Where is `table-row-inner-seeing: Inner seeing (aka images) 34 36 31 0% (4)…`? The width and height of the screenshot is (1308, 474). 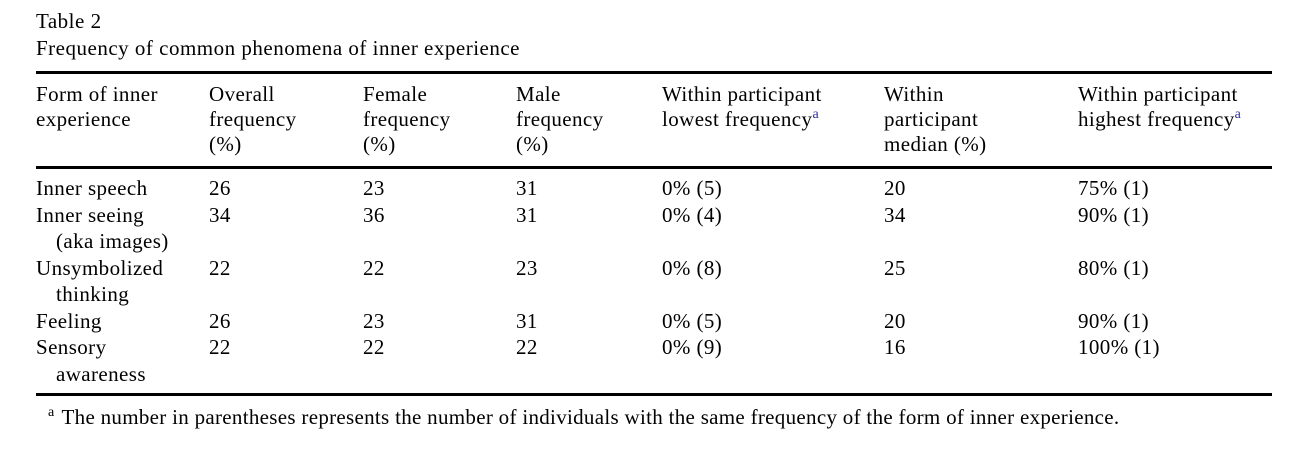 table-row-inner-seeing: Inner seeing (aka images) 34 36 31 0% (4)… is located at coordinates (654, 228).